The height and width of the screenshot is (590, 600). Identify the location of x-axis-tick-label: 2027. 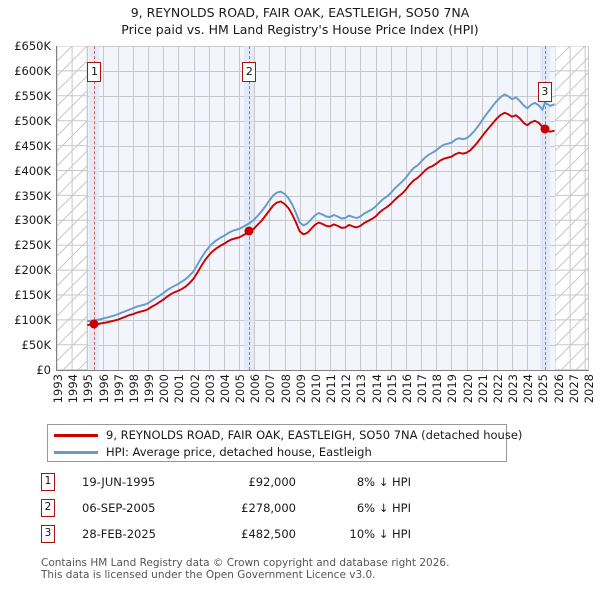
(573, 389).